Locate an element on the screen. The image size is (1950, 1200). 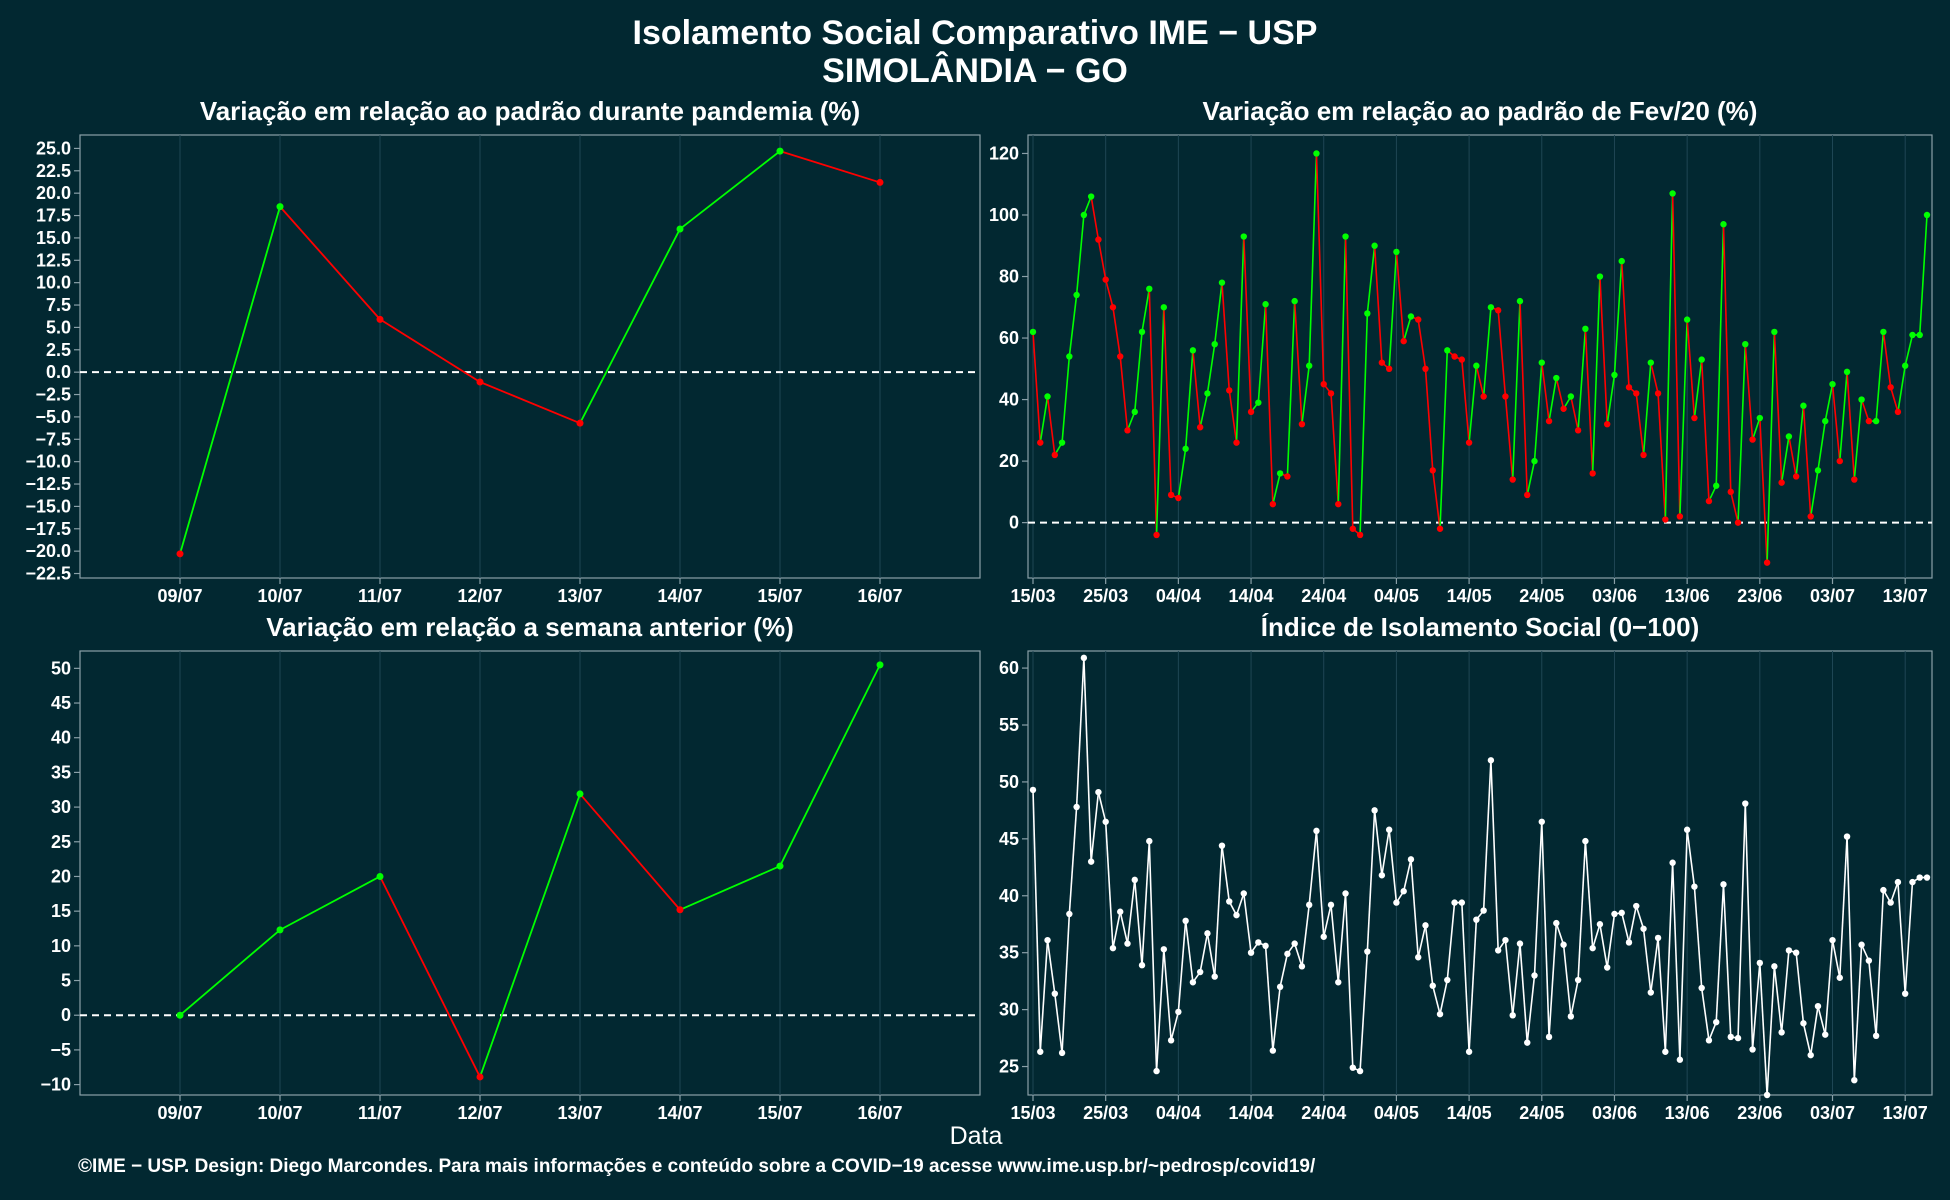
y-tick-label: 0 is located at coordinates (66, 1015).